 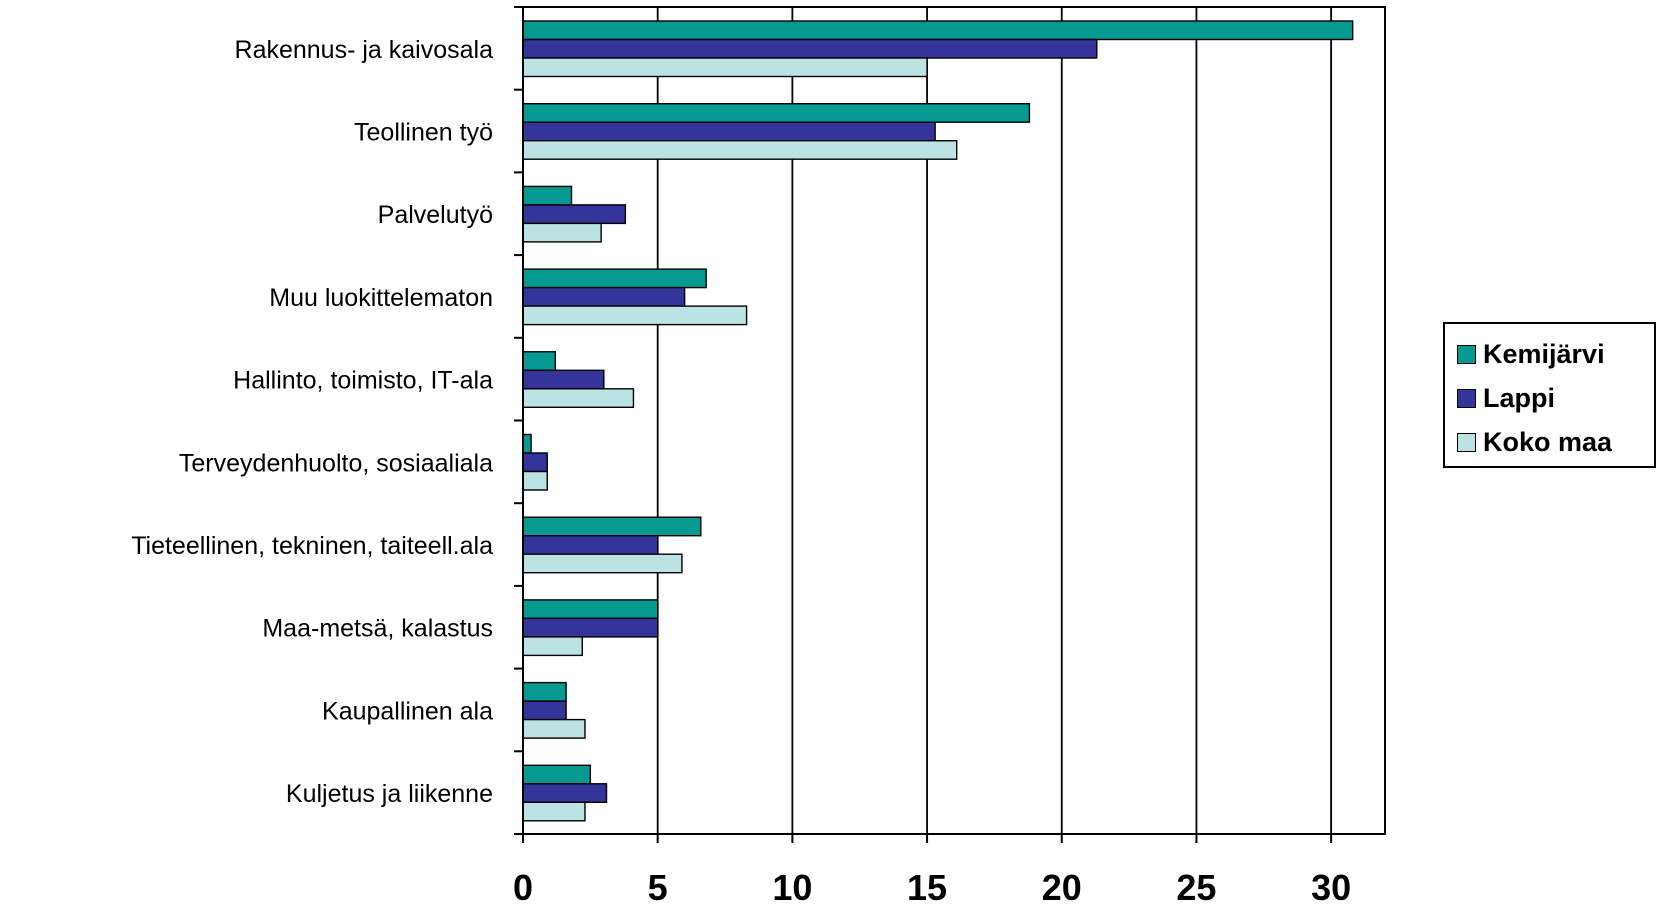 What do you see at coordinates (1331, 886) in the screenshot?
I see `x-tick-label: 30` at bounding box center [1331, 886].